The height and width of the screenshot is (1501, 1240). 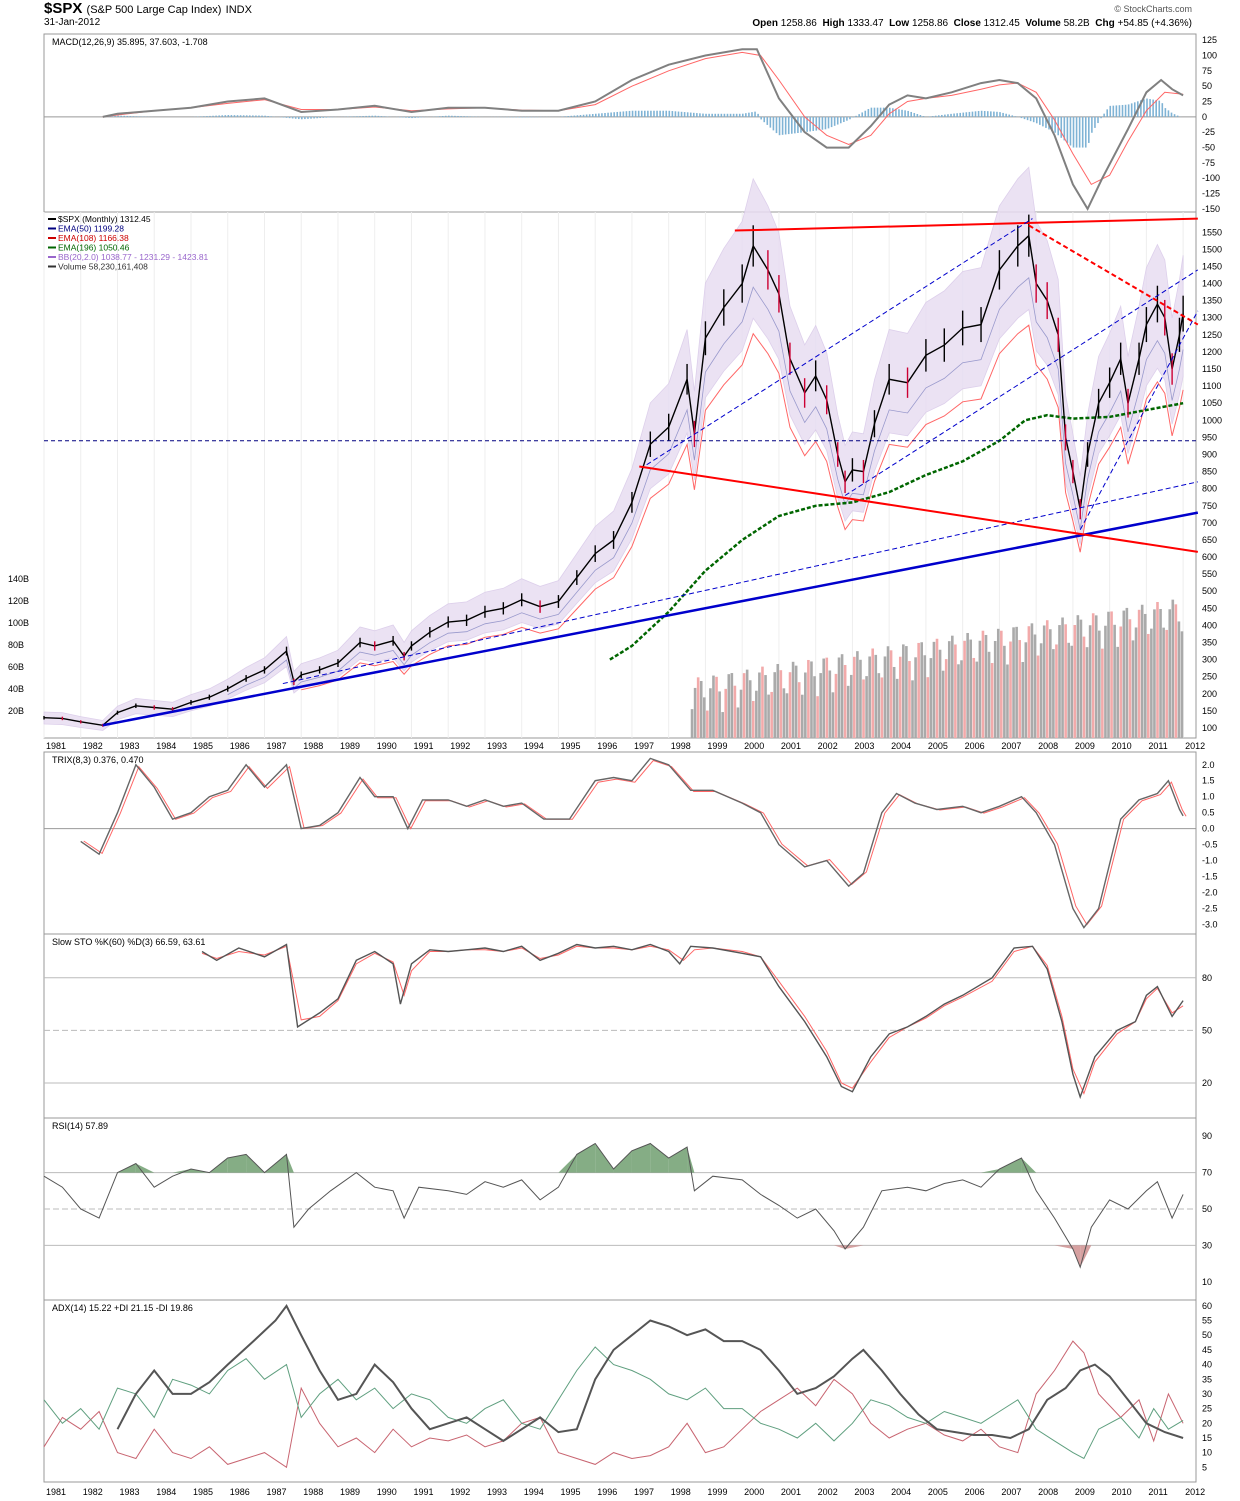 I want to click on sto-y-tick: 20, so click(x=1207, y=1083).